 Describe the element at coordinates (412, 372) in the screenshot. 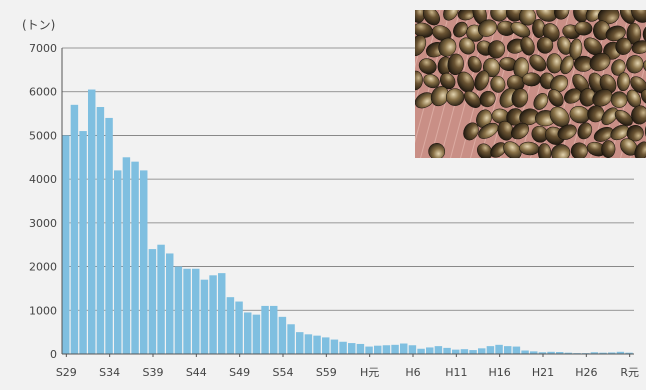

I see `x-tick-label: H6` at that location.